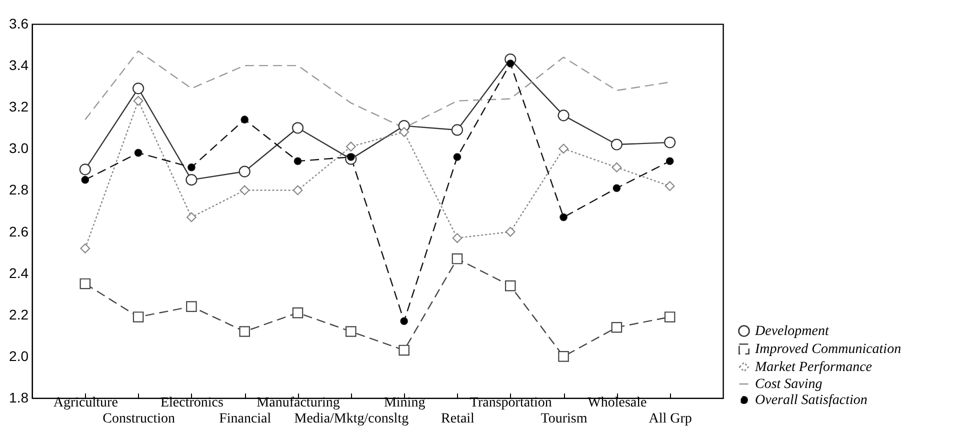 Image resolution: width=956 pixels, height=438 pixels. What do you see at coordinates (511, 403) in the screenshot?
I see `x-tick-label: Transportation` at bounding box center [511, 403].